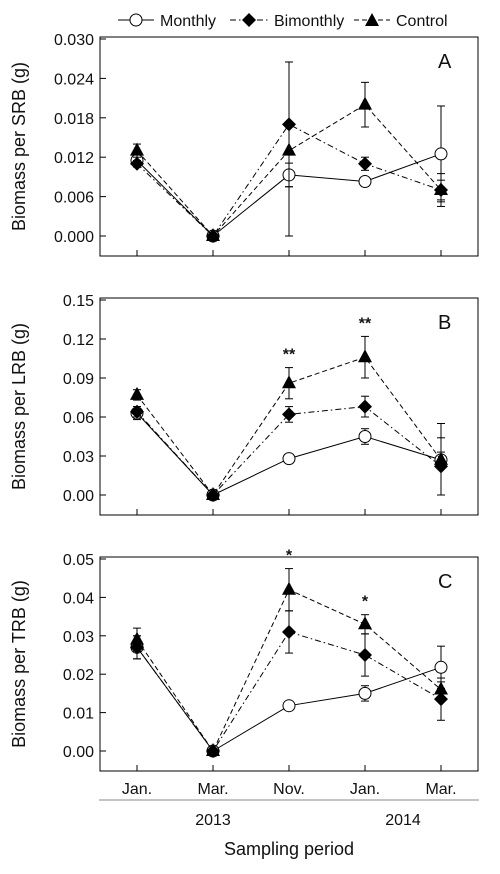 This screenshot has height=874, width=500. I want to click on panel-label: C, so click(445, 582).